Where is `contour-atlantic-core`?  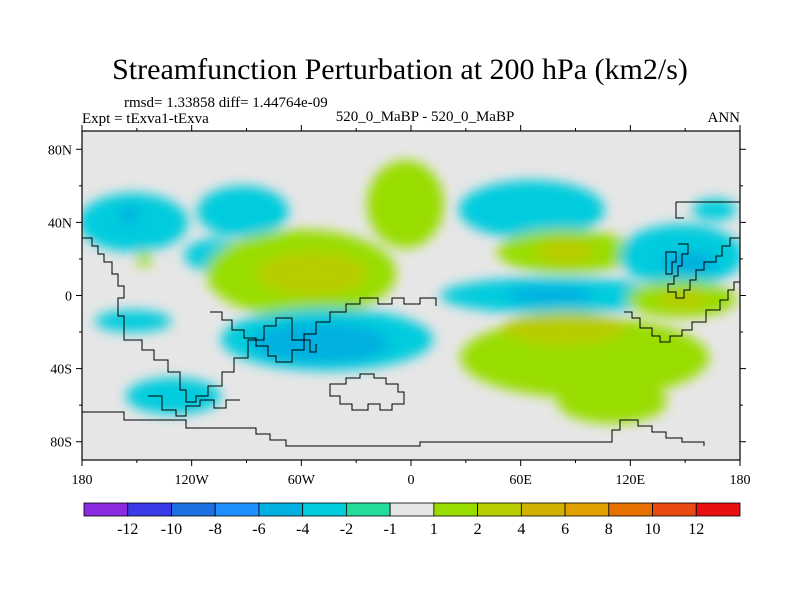
contour-atlantic-core is located at coordinates (312, 273).